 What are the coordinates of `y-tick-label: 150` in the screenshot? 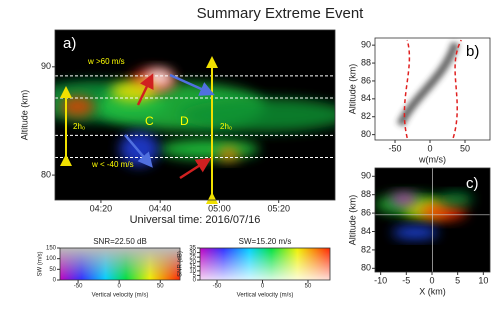 It's located at (51, 249).